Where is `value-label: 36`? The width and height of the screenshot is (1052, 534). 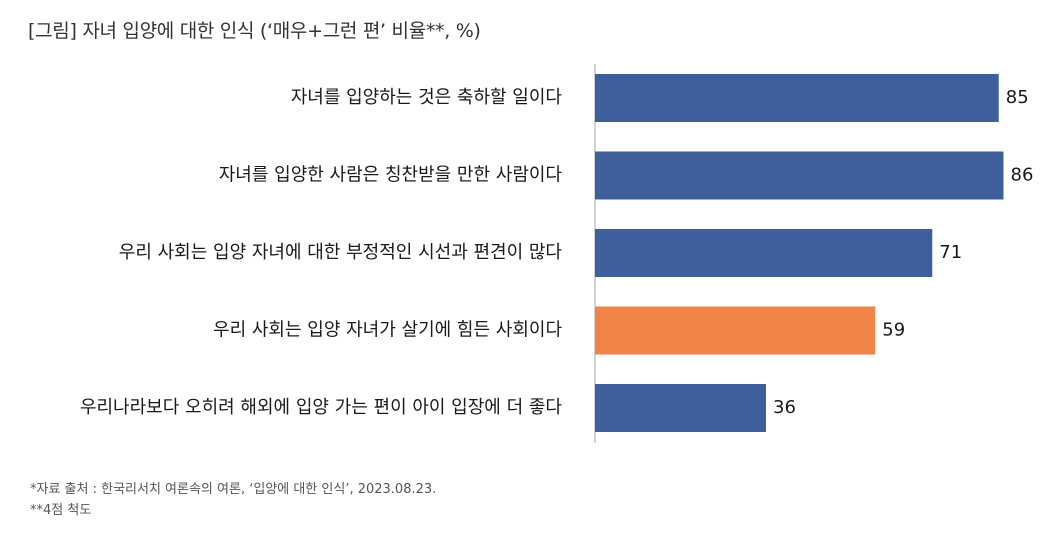
value-label: 36 is located at coordinates (784, 407).